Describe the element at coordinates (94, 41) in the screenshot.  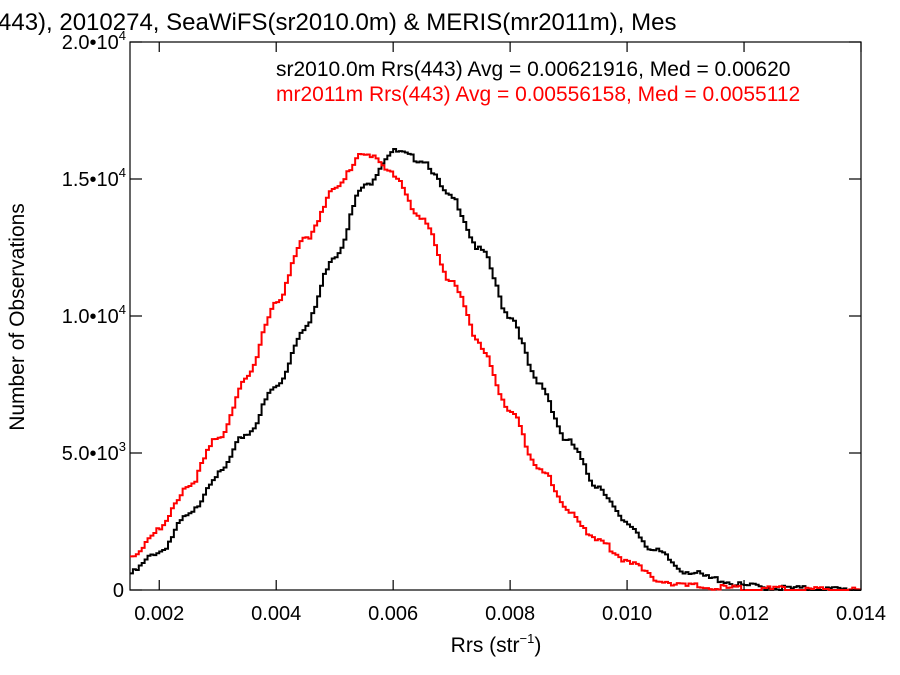
I see `y-tick-label-4: 2.0•104` at that location.